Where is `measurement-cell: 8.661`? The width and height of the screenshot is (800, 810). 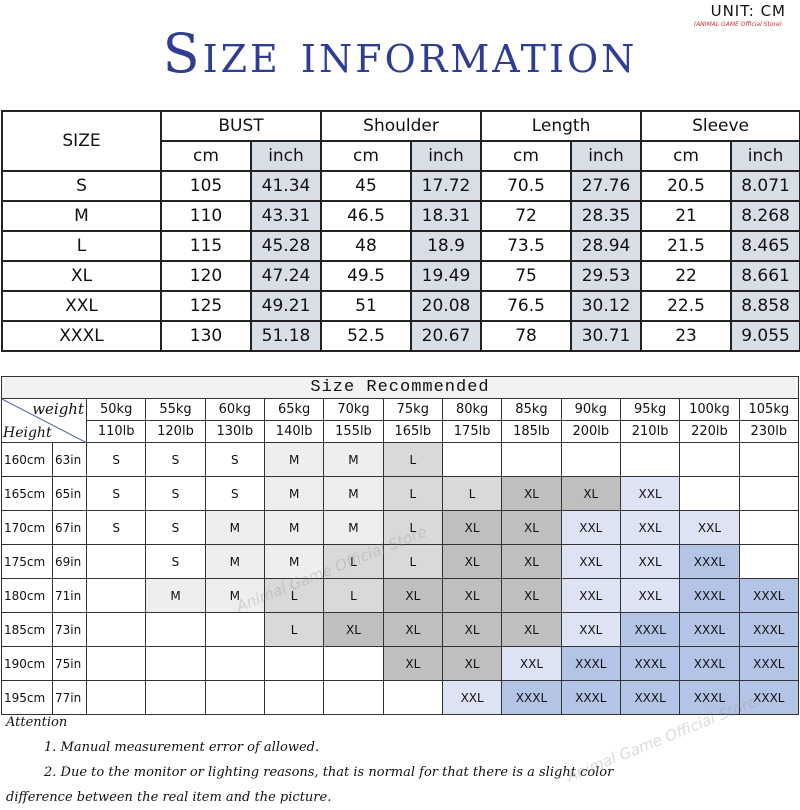 measurement-cell: 8.661 is located at coordinates (765, 276).